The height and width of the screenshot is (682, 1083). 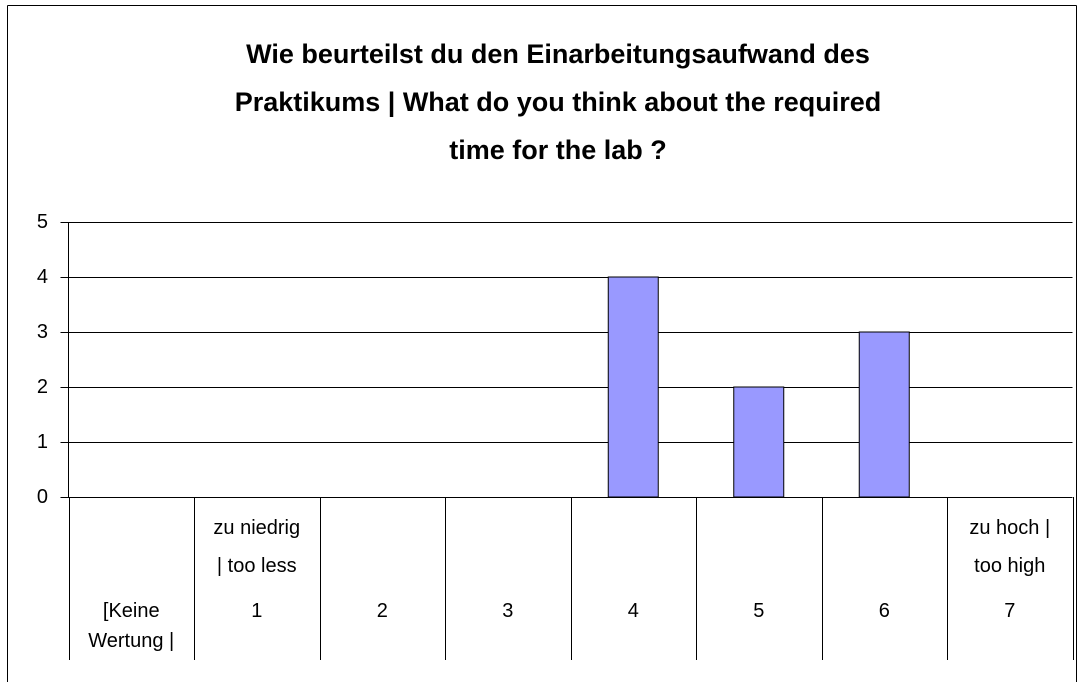 I want to click on x-tick-label: 2, so click(x=382, y=611).